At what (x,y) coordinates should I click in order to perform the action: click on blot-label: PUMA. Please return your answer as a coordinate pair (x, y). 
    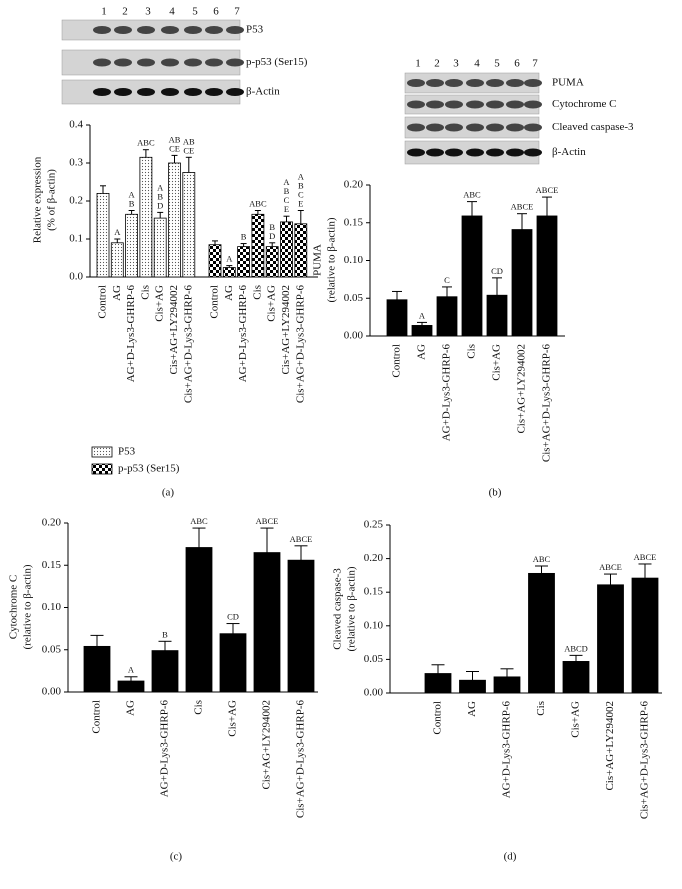
    Looking at the image, I should click on (568, 83).